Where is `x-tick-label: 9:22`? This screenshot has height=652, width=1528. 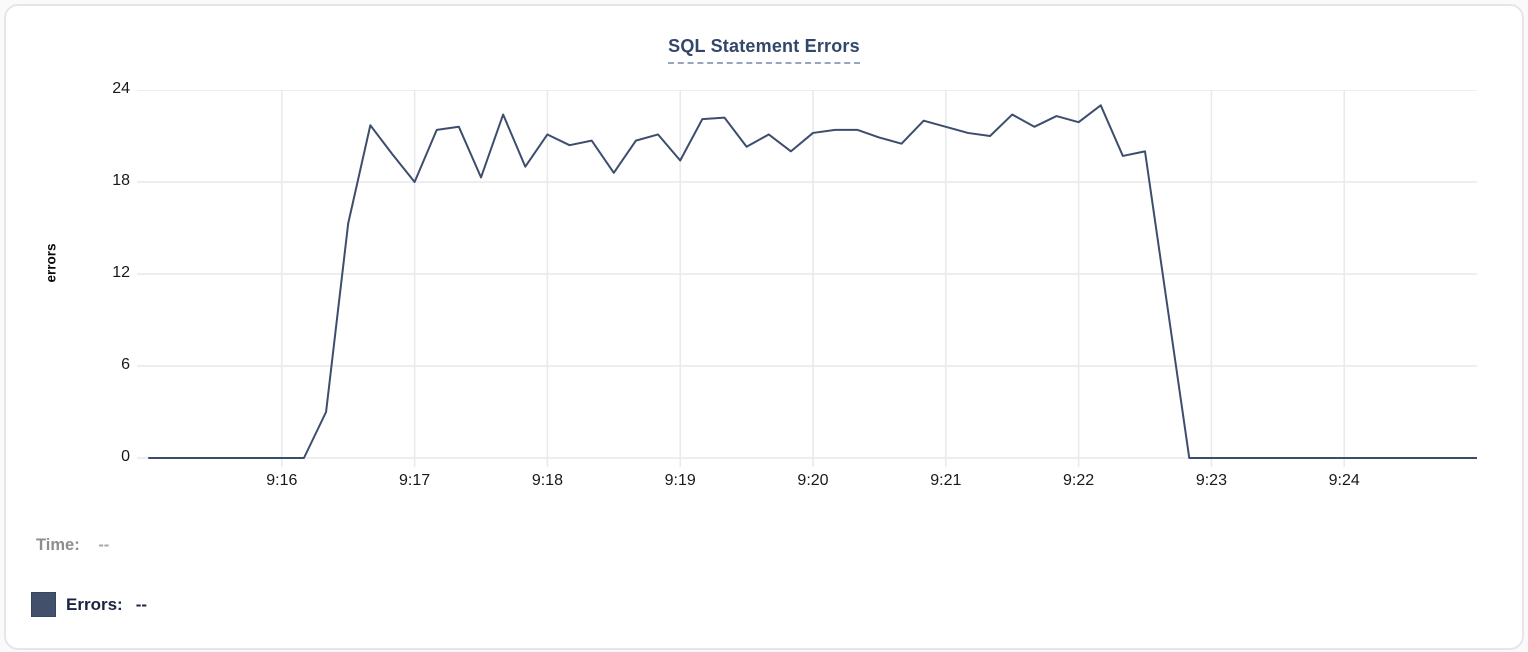 x-tick-label: 9:22 is located at coordinates (1079, 480).